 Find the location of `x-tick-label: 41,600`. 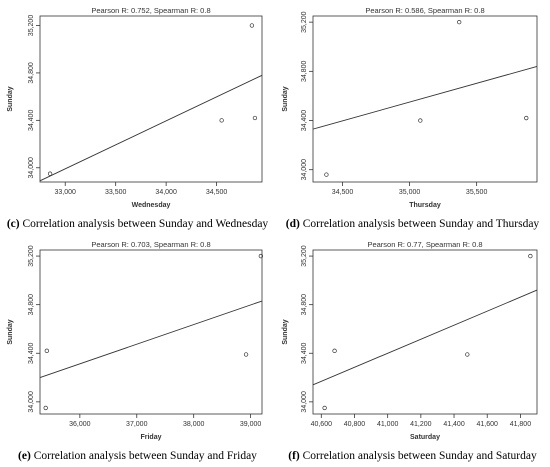

x-tick-label: 41,600 is located at coordinates (488, 424).